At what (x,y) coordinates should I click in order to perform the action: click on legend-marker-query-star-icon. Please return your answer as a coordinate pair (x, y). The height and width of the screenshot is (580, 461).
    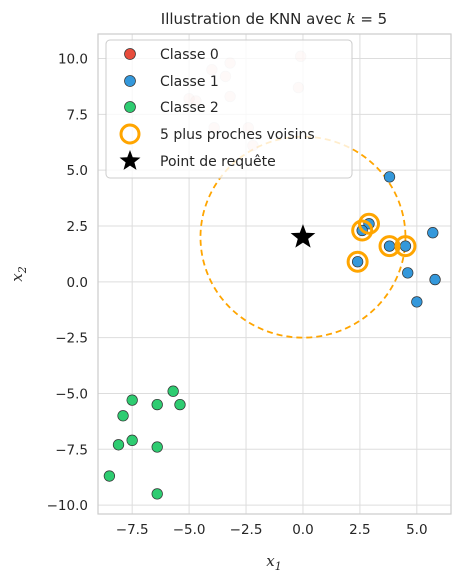
    Looking at the image, I should click on (130, 160).